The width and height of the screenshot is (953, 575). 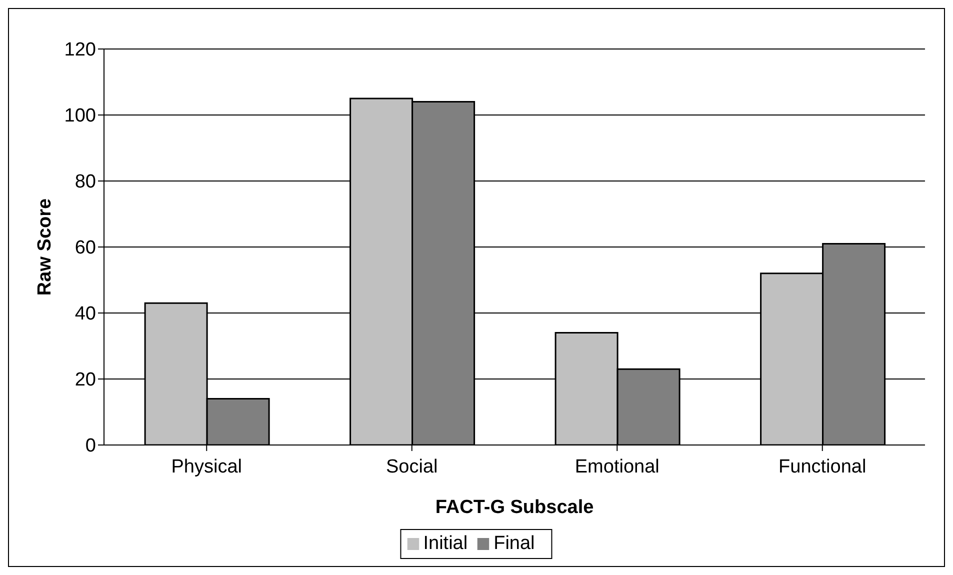 What do you see at coordinates (85, 380) in the screenshot?
I see `y-tick-label: 20` at bounding box center [85, 380].